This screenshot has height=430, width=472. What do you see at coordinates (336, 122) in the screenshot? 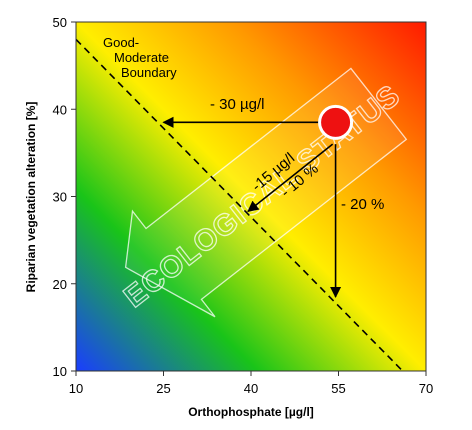
I see `current-state-marker` at bounding box center [336, 122].